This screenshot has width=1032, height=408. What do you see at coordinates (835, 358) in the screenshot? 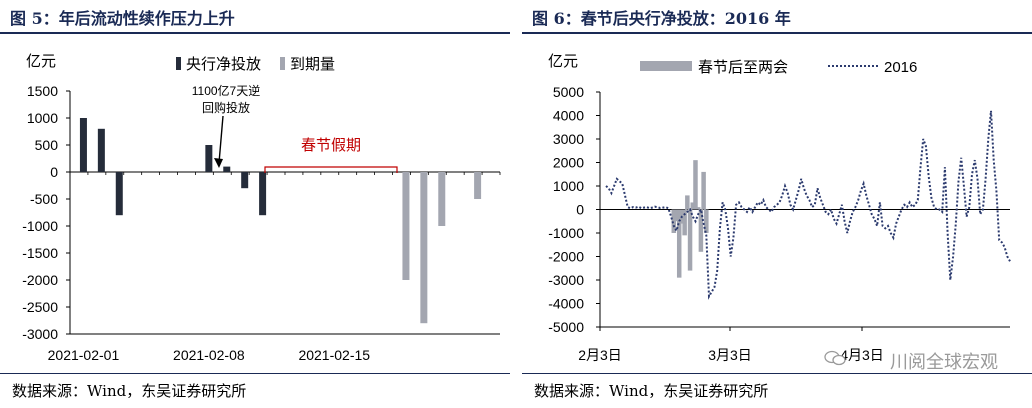
I see `wechat-icon` at bounding box center [835, 358].